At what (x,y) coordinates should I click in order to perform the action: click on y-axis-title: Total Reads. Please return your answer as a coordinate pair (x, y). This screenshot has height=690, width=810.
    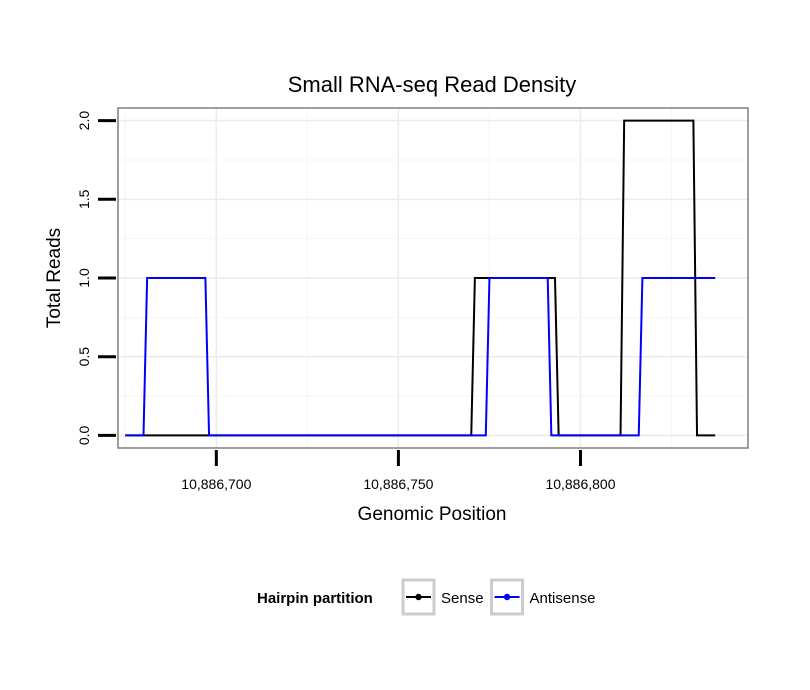
    Looking at the image, I should click on (54, 278).